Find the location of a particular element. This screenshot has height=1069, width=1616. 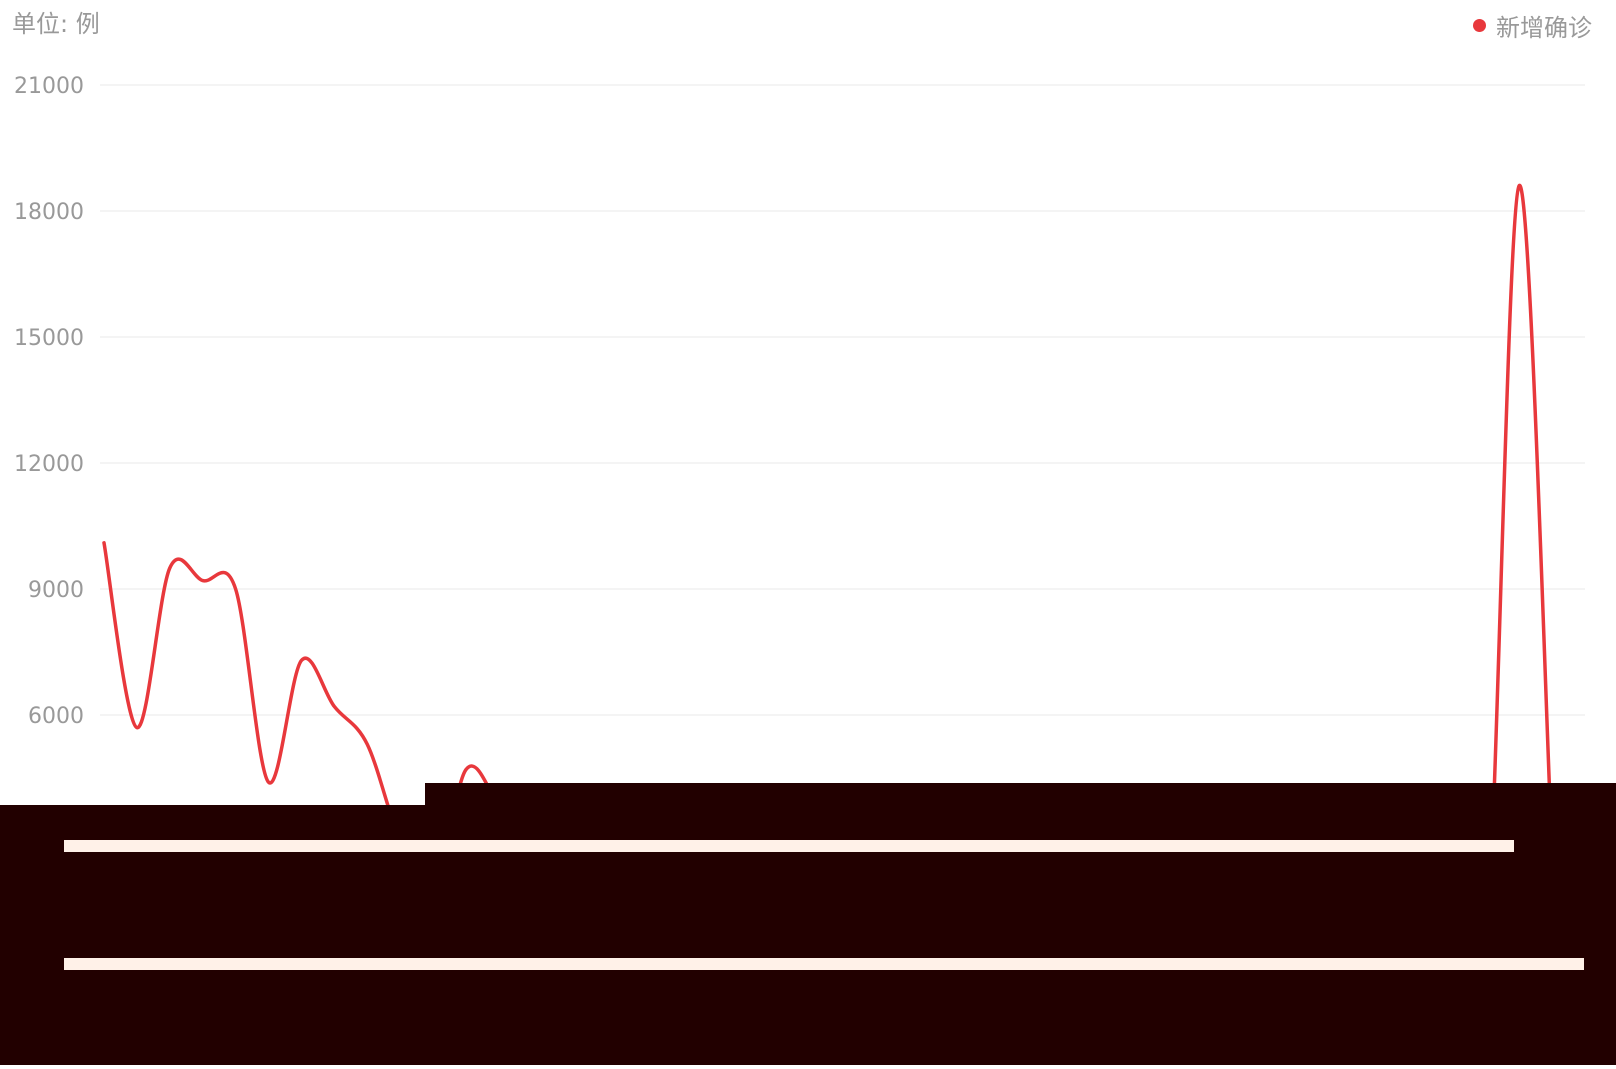

y-tick-label: 15000 is located at coordinates (49, 338).